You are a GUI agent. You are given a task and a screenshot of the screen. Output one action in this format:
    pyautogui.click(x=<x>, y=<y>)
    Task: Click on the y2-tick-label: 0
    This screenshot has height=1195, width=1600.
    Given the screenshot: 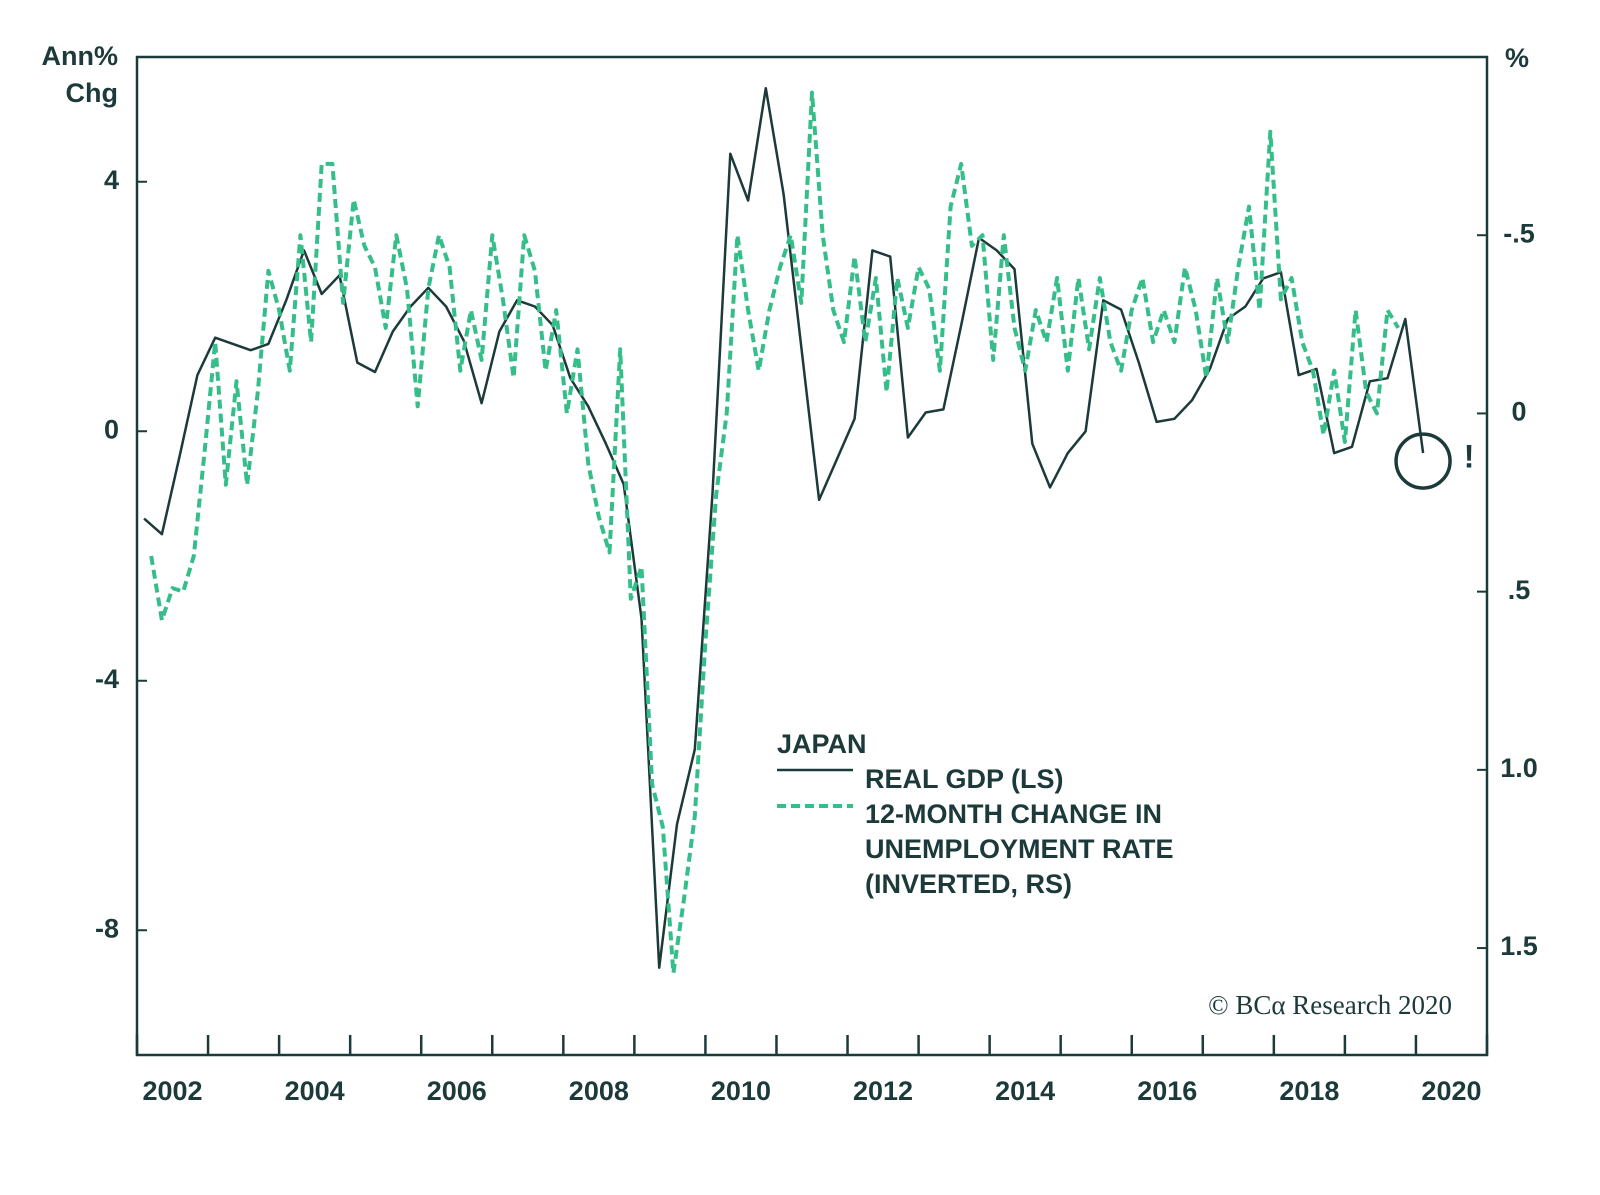 What is the action you would take?
    pyautogui.click(x=1518, y=412)
    